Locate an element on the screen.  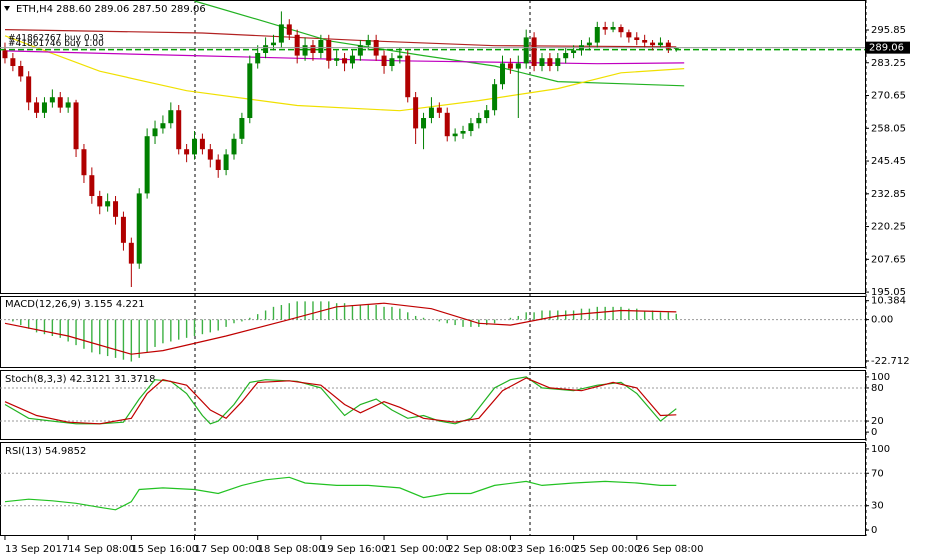
y-tick-label: 220.25 is located at coordinates (888, 227).